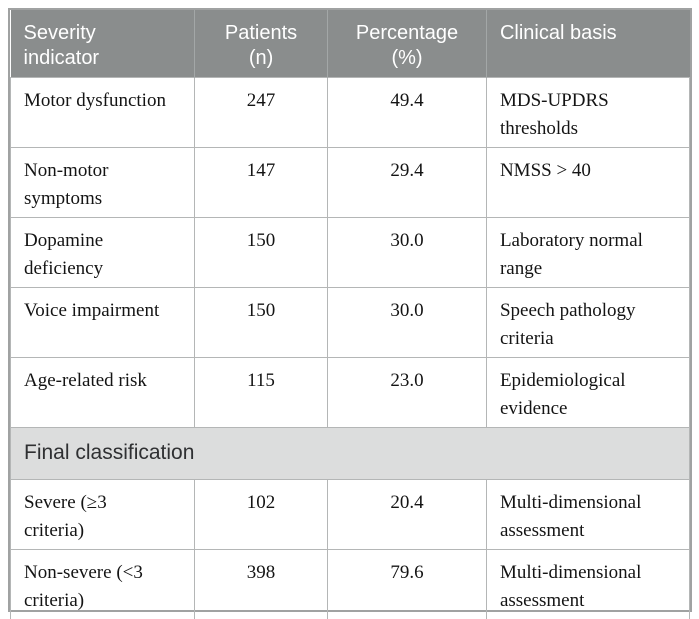 This screenshot has width=699, height=619. I want to click on cell-percentage: 29.4, so click(407, 182).